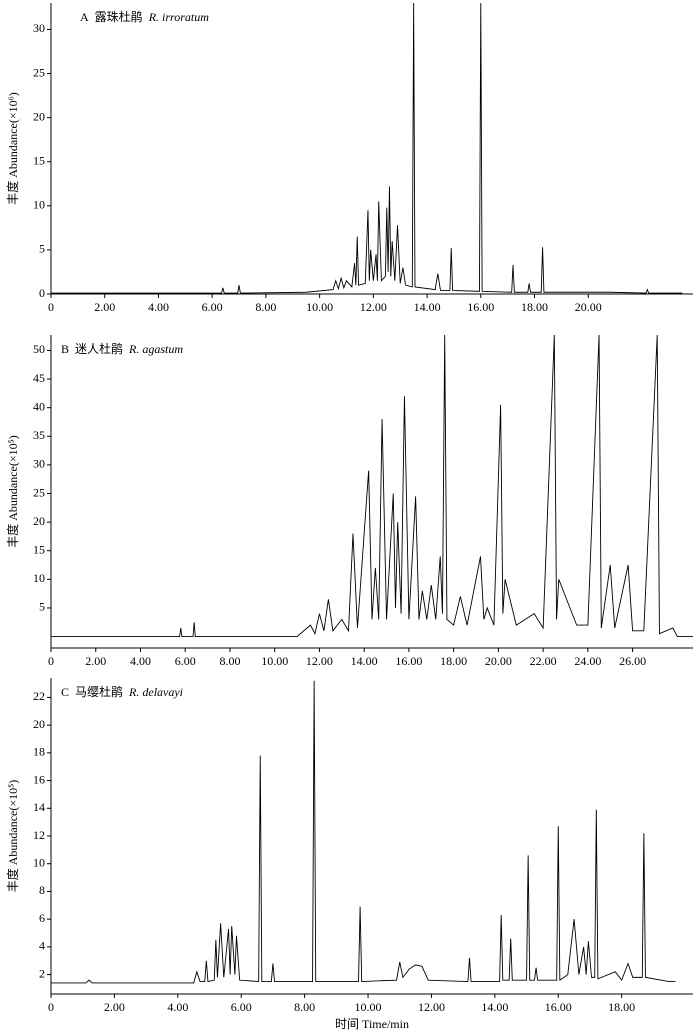  I want to click on y-axis-label: 丰度 Abundance(×10⁶), so click(12, 148).